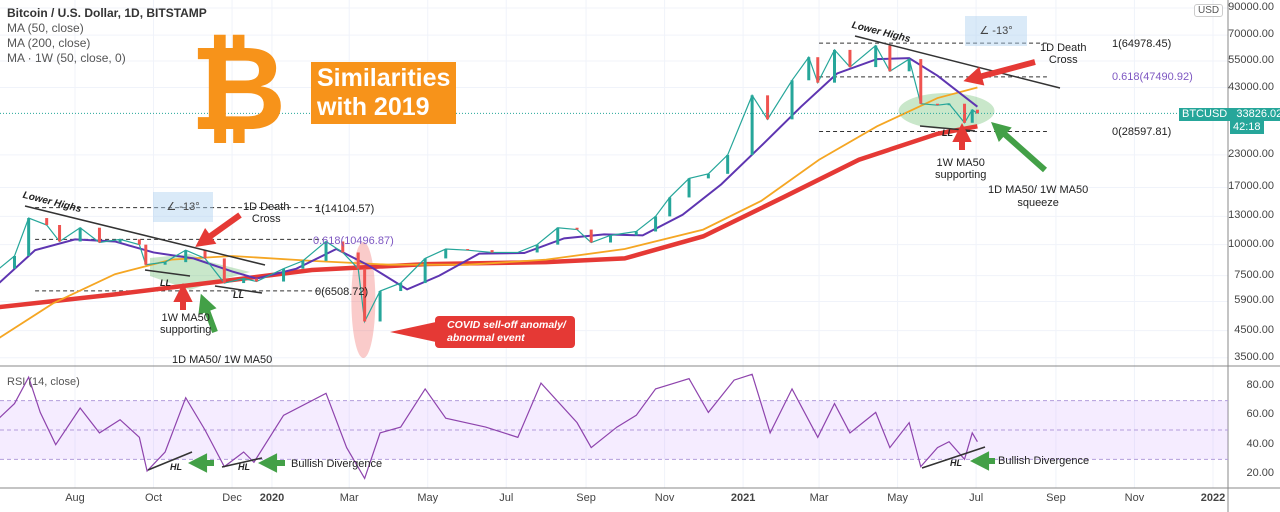  Describe the element at coordinates (1260, 473) in the screenshot. I see `rsi-axis-label: 20.00` at that location.